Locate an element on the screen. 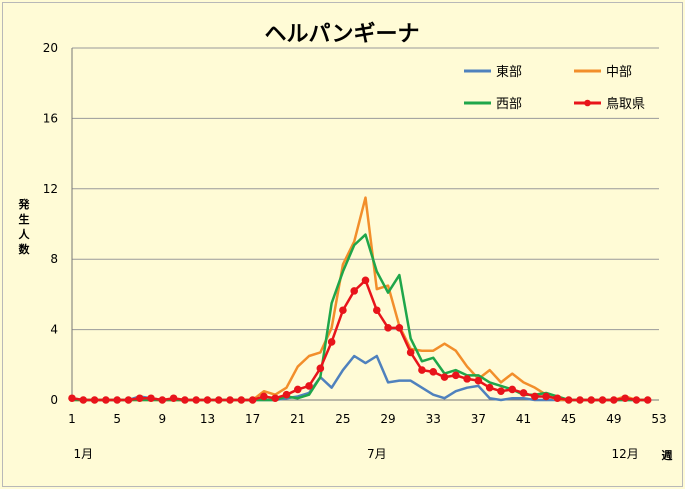 This screenshot has width=685, height=489. x-tick-label: 37 is located at coordinates (478, 419).